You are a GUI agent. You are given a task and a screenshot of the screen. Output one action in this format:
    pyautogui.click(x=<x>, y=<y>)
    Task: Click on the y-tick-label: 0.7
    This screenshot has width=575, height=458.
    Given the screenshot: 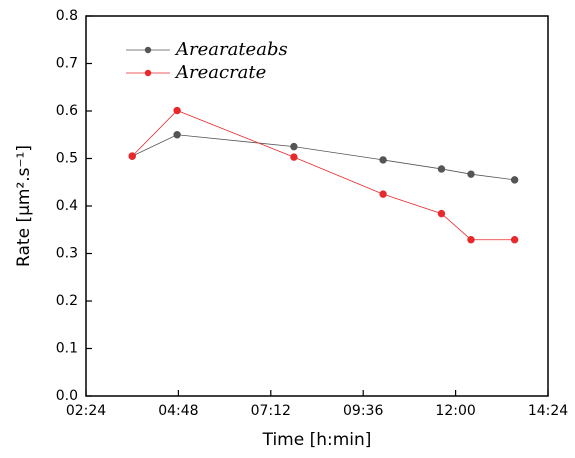 What is the action you would take?
    pyautogui.click(x=67, y=64)
    